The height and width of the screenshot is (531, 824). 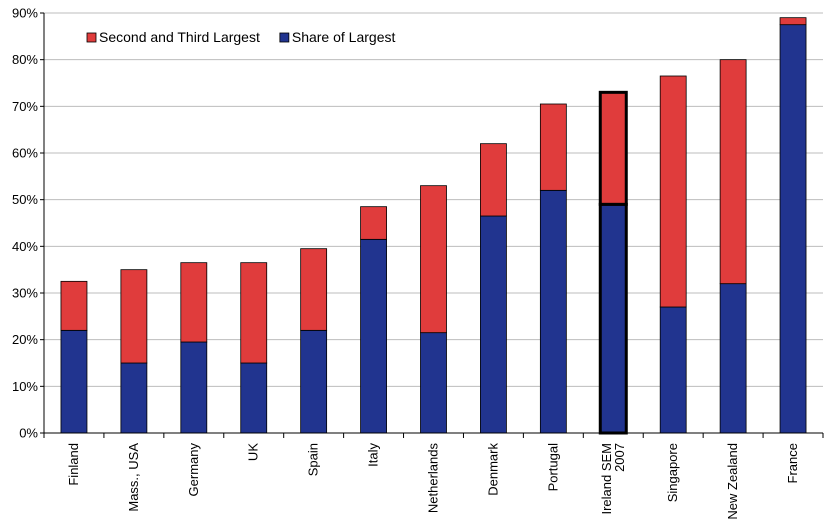 I want to click on x-label-line: France, so click(x=792, y=463).